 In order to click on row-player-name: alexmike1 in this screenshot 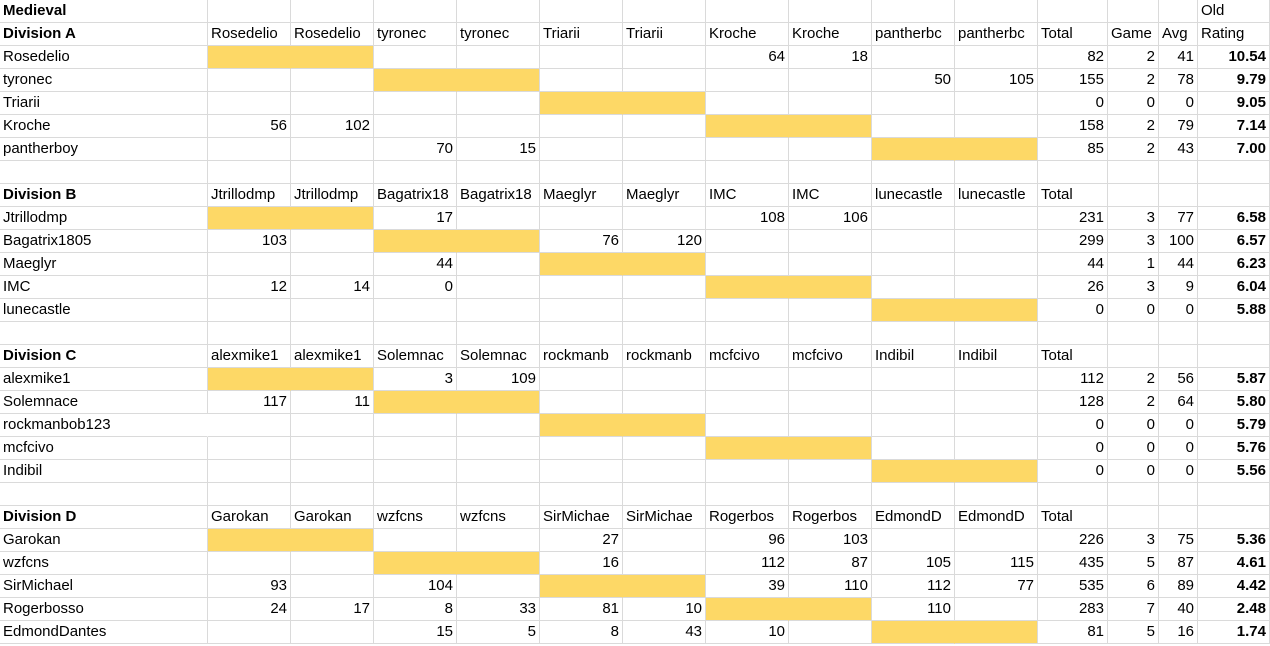, I will do `click(104, 379)`.